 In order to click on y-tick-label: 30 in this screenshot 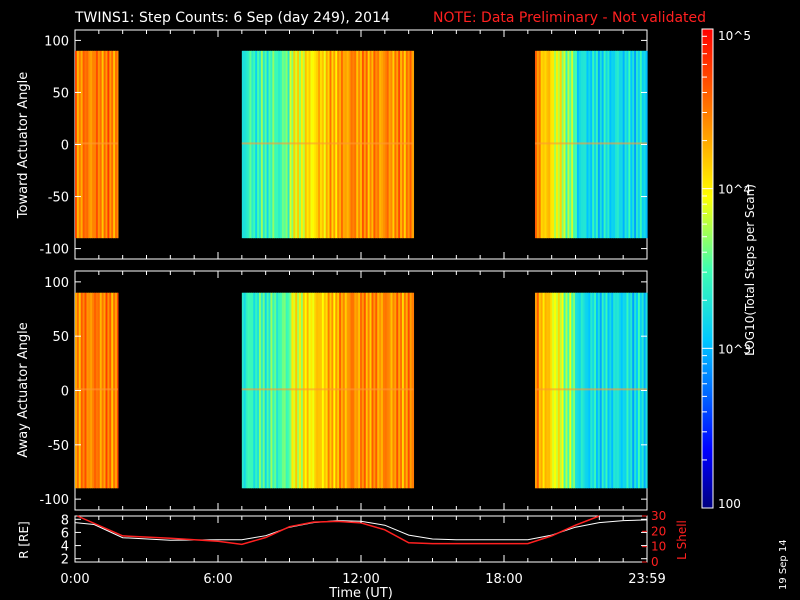, I will do `click(658, 516)`.